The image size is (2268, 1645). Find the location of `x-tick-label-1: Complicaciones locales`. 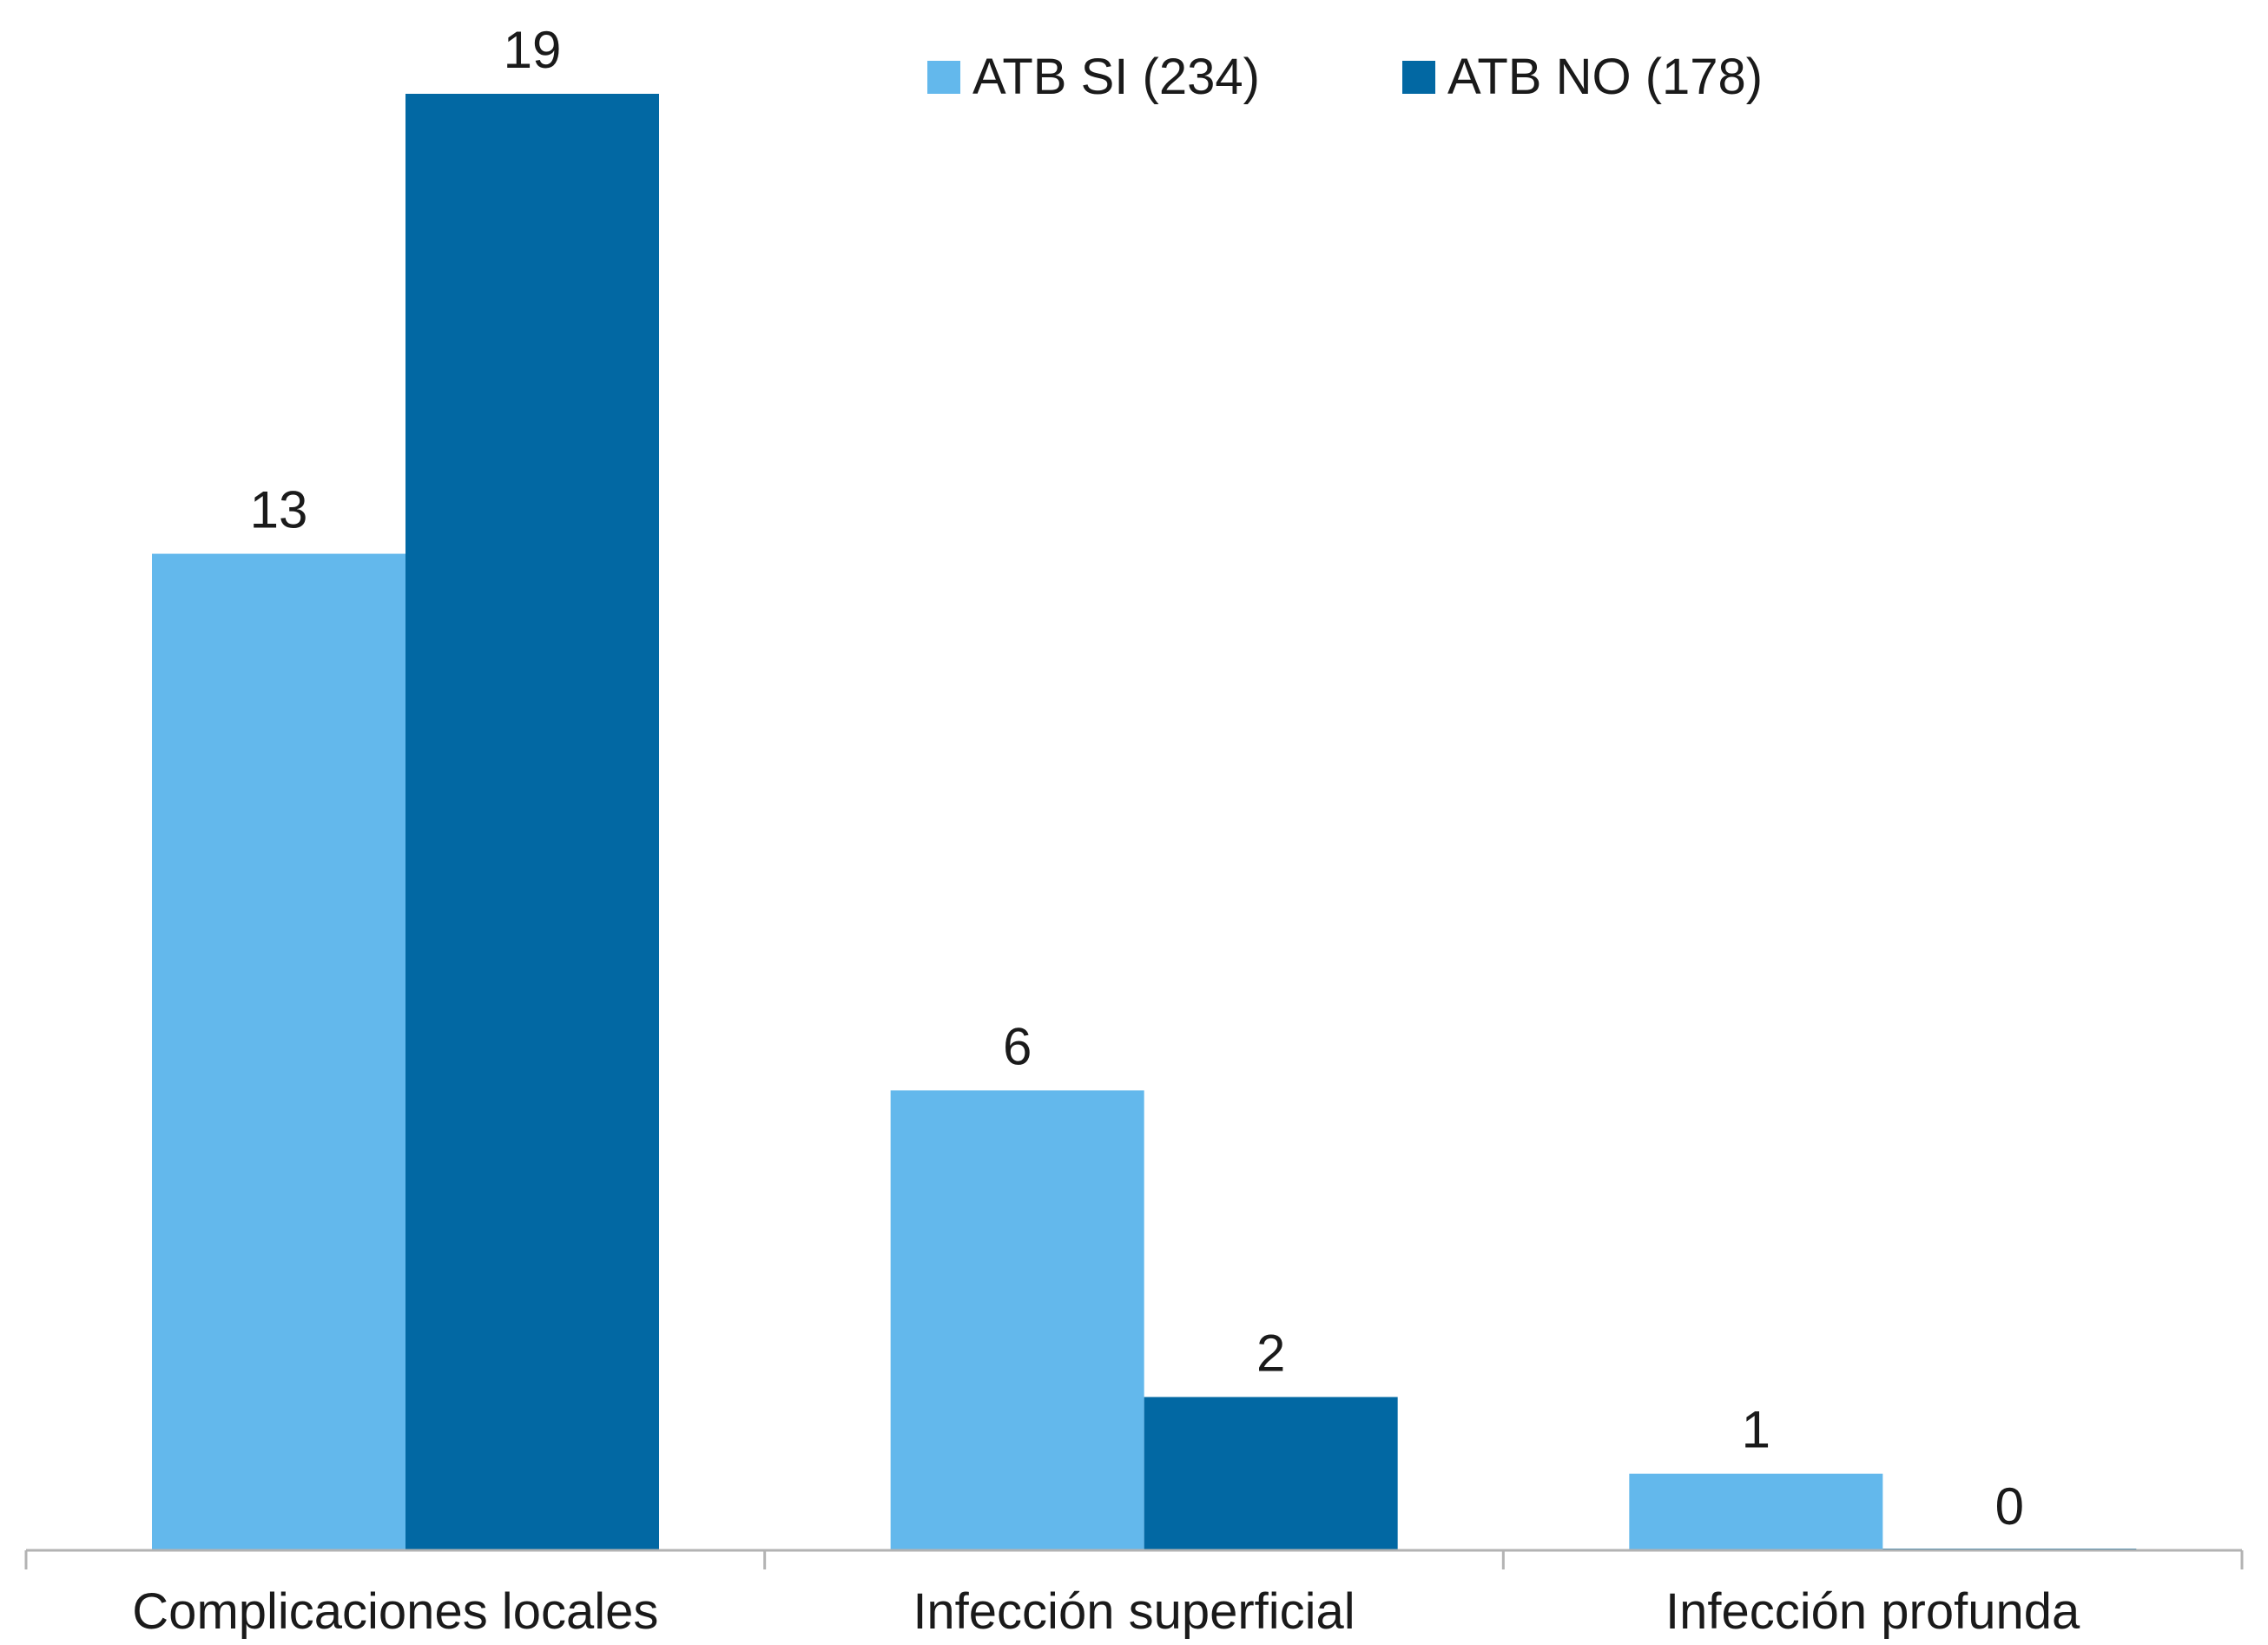

x-tick-label-1: Complicaciones locales is located at coordinates (395, 1611).